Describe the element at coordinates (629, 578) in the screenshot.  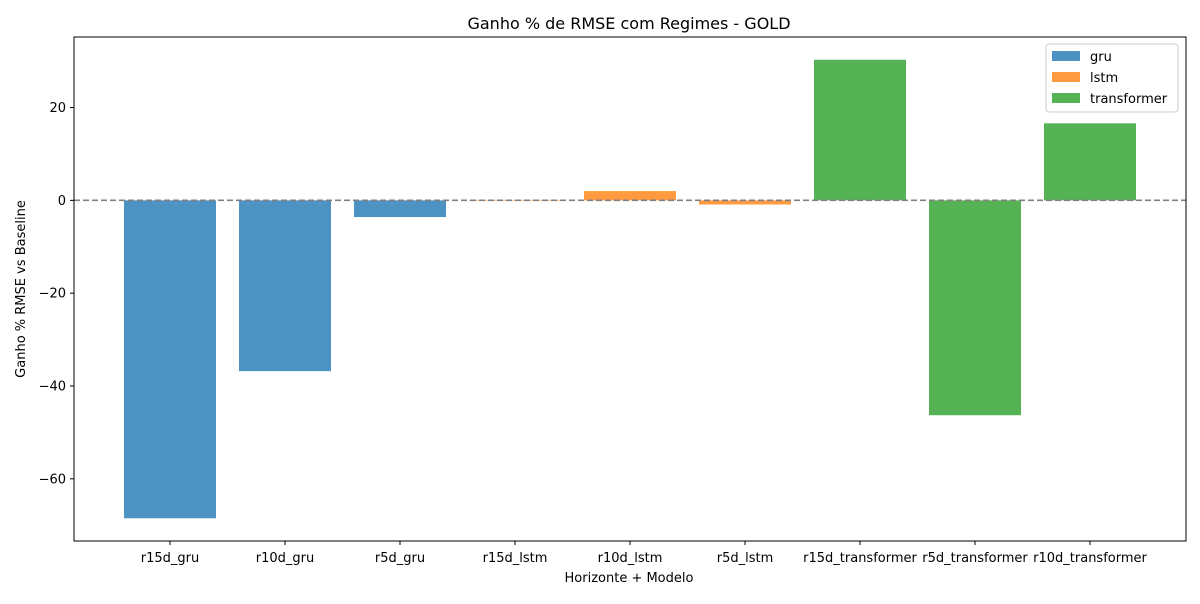
I see `x-axis-label: Horizonte + Modelo` at that location.